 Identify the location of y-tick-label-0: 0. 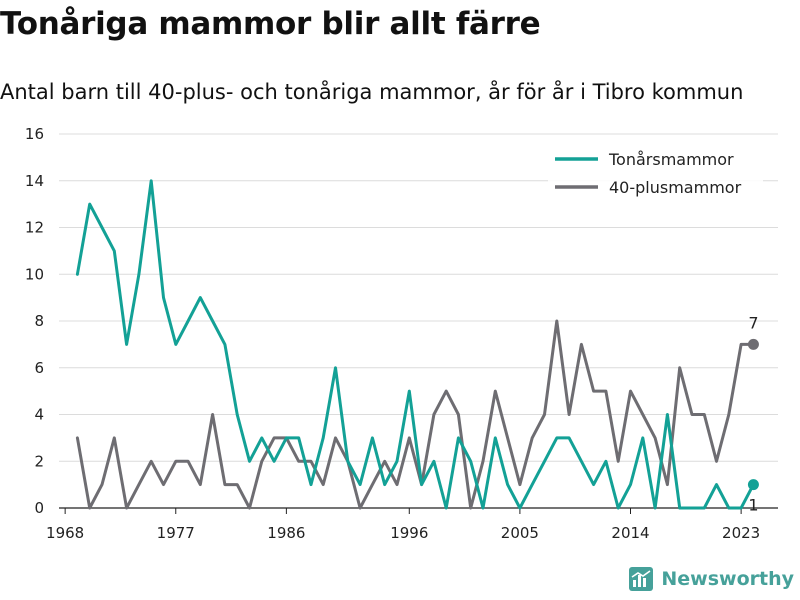
(39, 508).